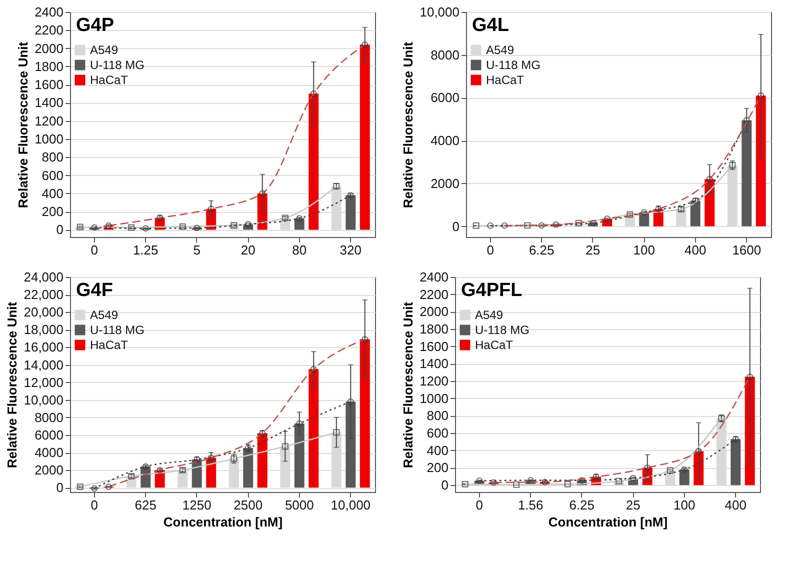 The height and width of the screenshot is (577, 800). I want to click on chart-title: G4L, so click(491, 25).